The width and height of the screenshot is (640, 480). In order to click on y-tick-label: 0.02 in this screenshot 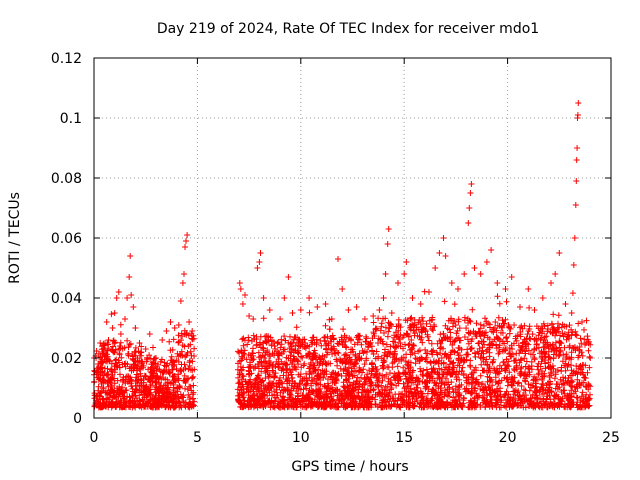, I will do `click(66, 359)`.